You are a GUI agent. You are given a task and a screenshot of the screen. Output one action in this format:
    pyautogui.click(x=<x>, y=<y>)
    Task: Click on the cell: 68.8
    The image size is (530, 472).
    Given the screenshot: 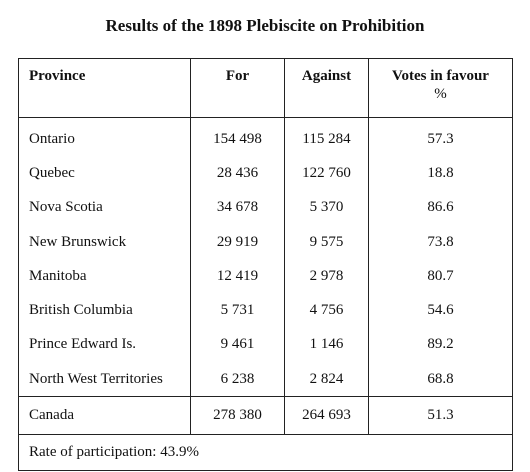 What is the action you would take?
    pyautogui.click(x=440, y=379)
    